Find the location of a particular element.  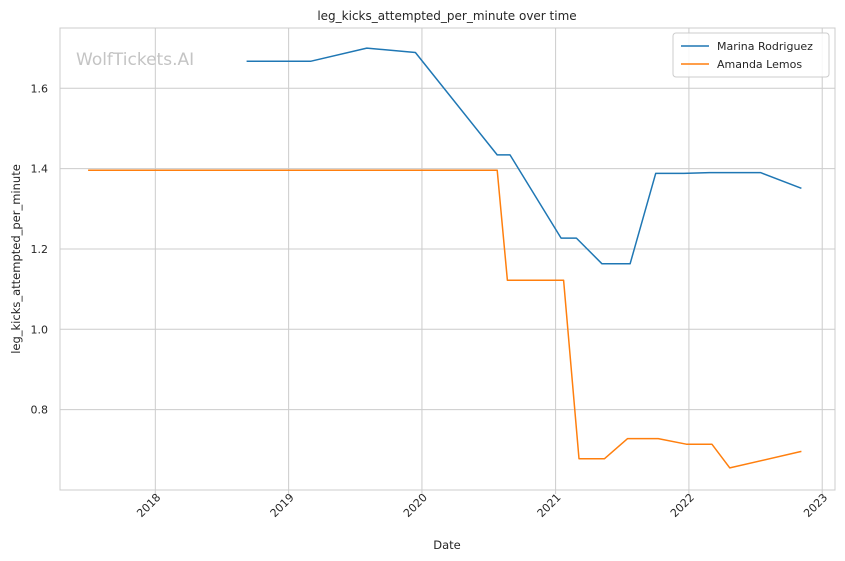

y-tick-label: 1.0 is located at coordinates (40, 329).